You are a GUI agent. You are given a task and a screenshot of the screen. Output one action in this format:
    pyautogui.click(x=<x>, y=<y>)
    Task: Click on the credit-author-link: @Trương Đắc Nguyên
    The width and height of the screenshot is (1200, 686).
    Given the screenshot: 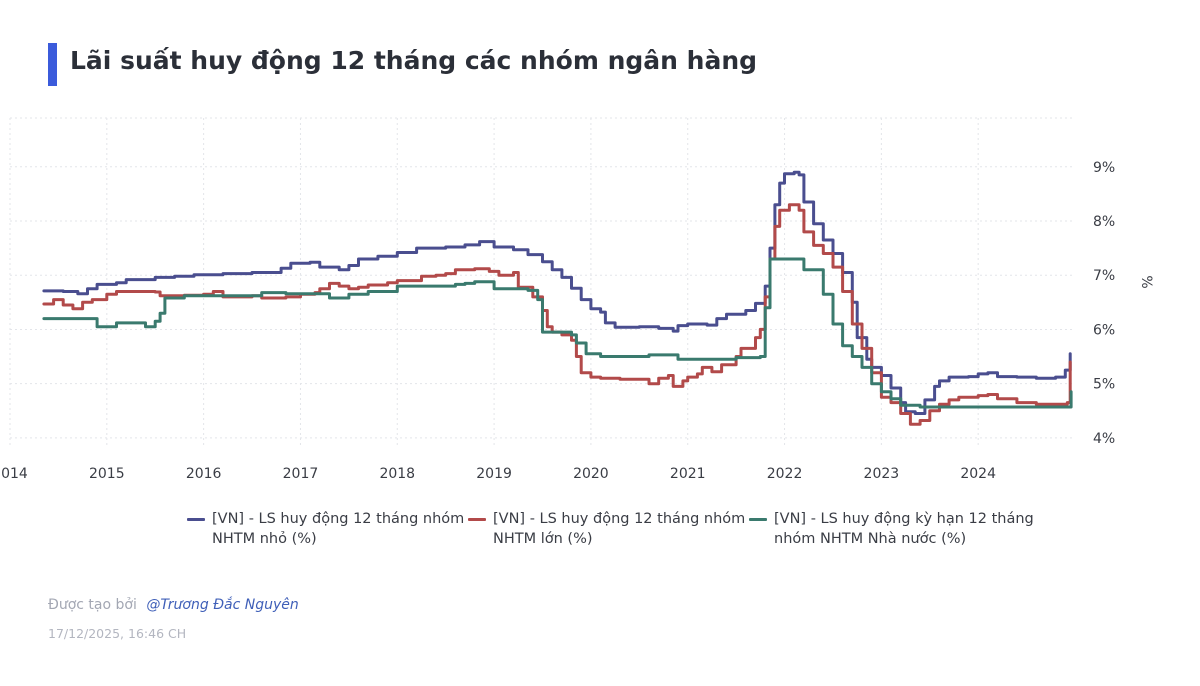 What is the action you would take?
    pyautogui.click(x=222, y=605)
    